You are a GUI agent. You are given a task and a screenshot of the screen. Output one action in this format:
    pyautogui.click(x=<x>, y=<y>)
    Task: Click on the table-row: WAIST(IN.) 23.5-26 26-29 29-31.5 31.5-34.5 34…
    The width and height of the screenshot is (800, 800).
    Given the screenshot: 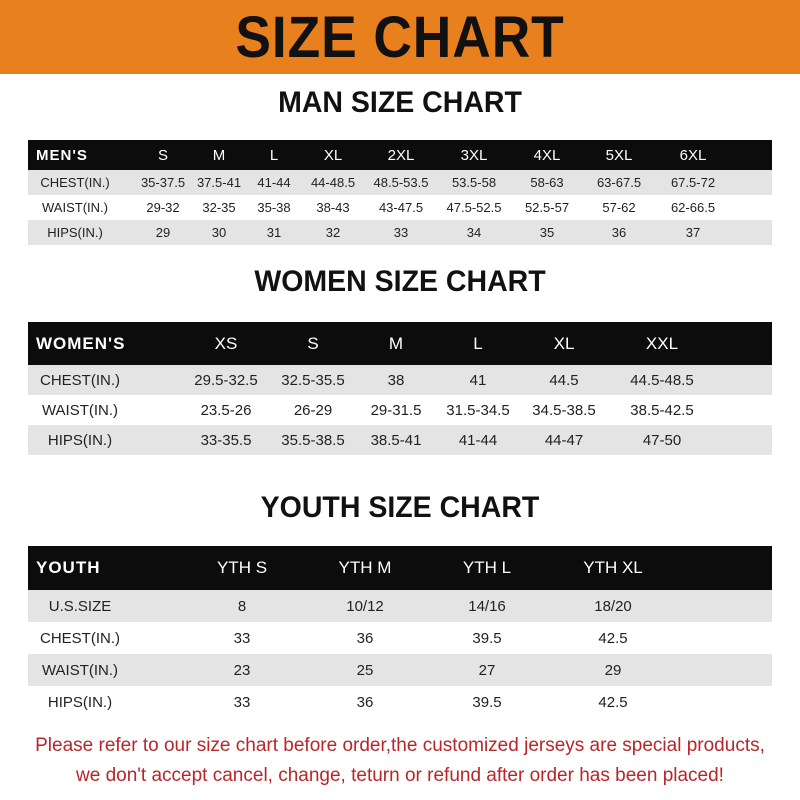 What is the action you would take?
    pyautogui.click(x=400, y=410)
    